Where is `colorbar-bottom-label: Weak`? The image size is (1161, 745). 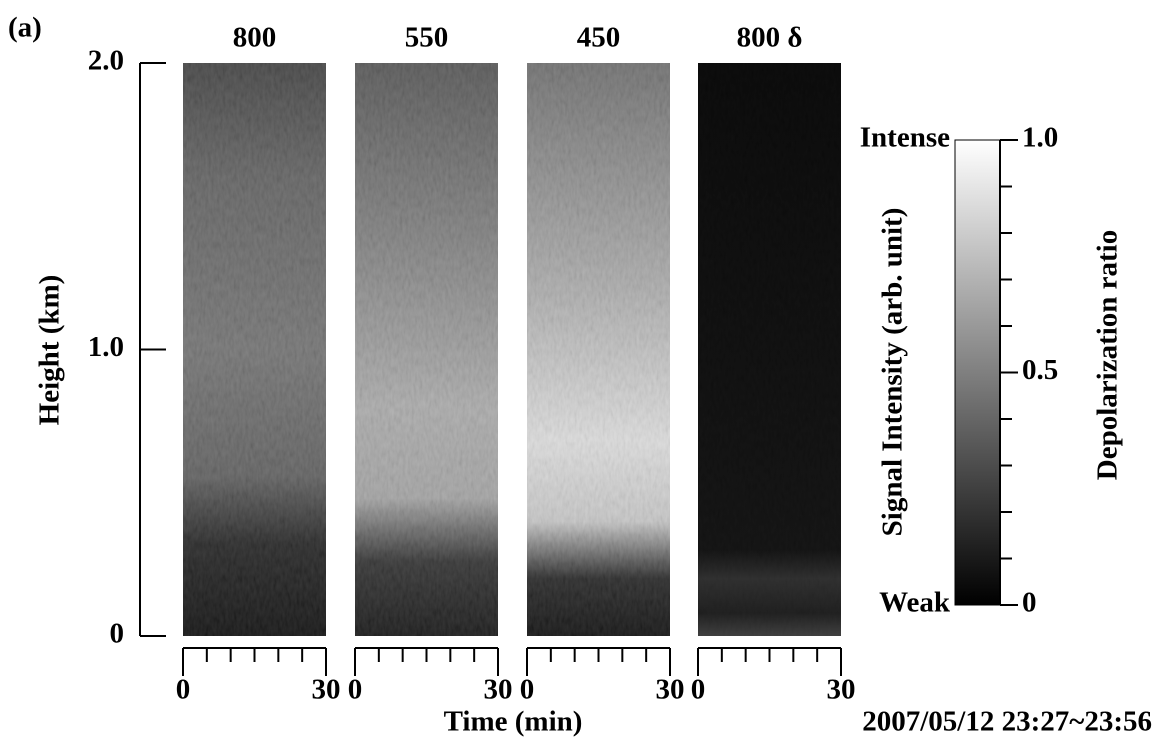 colorbar-bottom-label: Weak is located at coordinates (915, 603).